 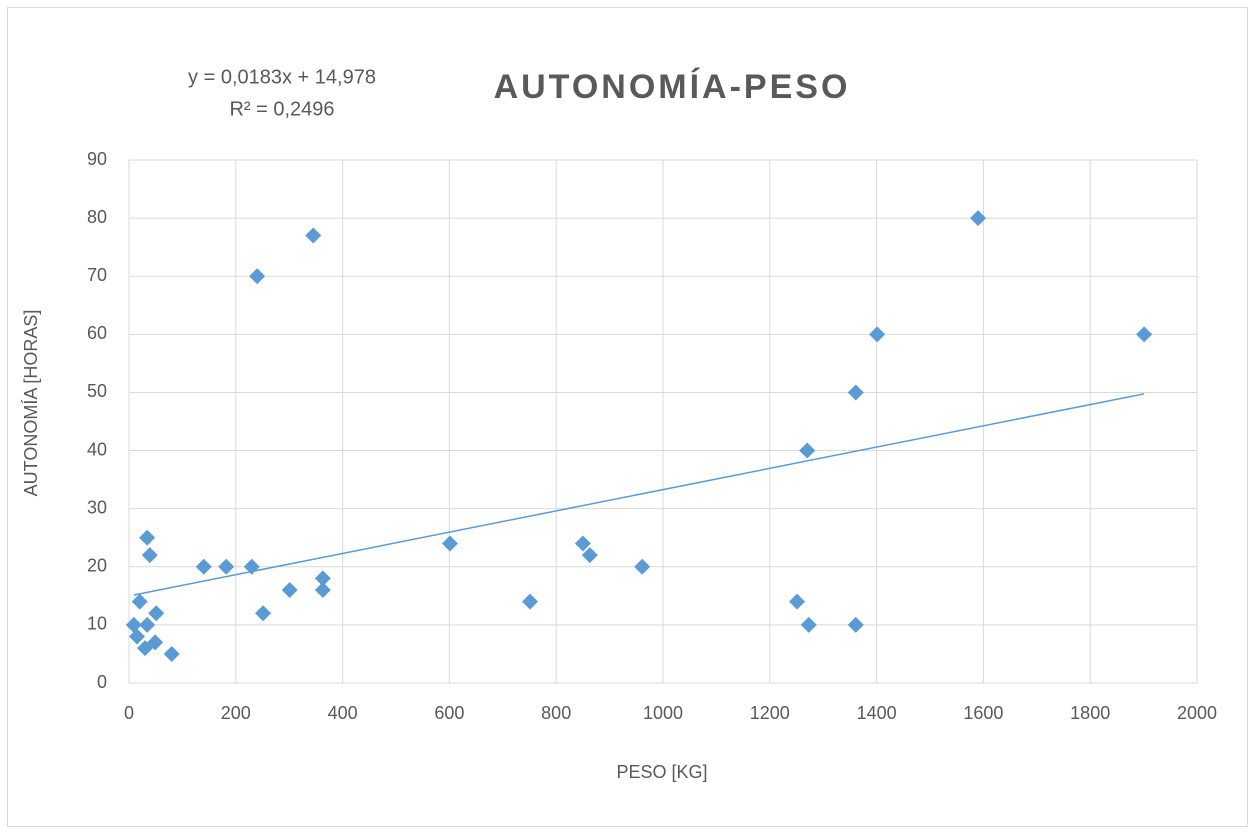 What do you see at coordinates (1090, 713) in the screenshot?
I see `x-tick-label: 1800` at bounding box center [1090, 713].